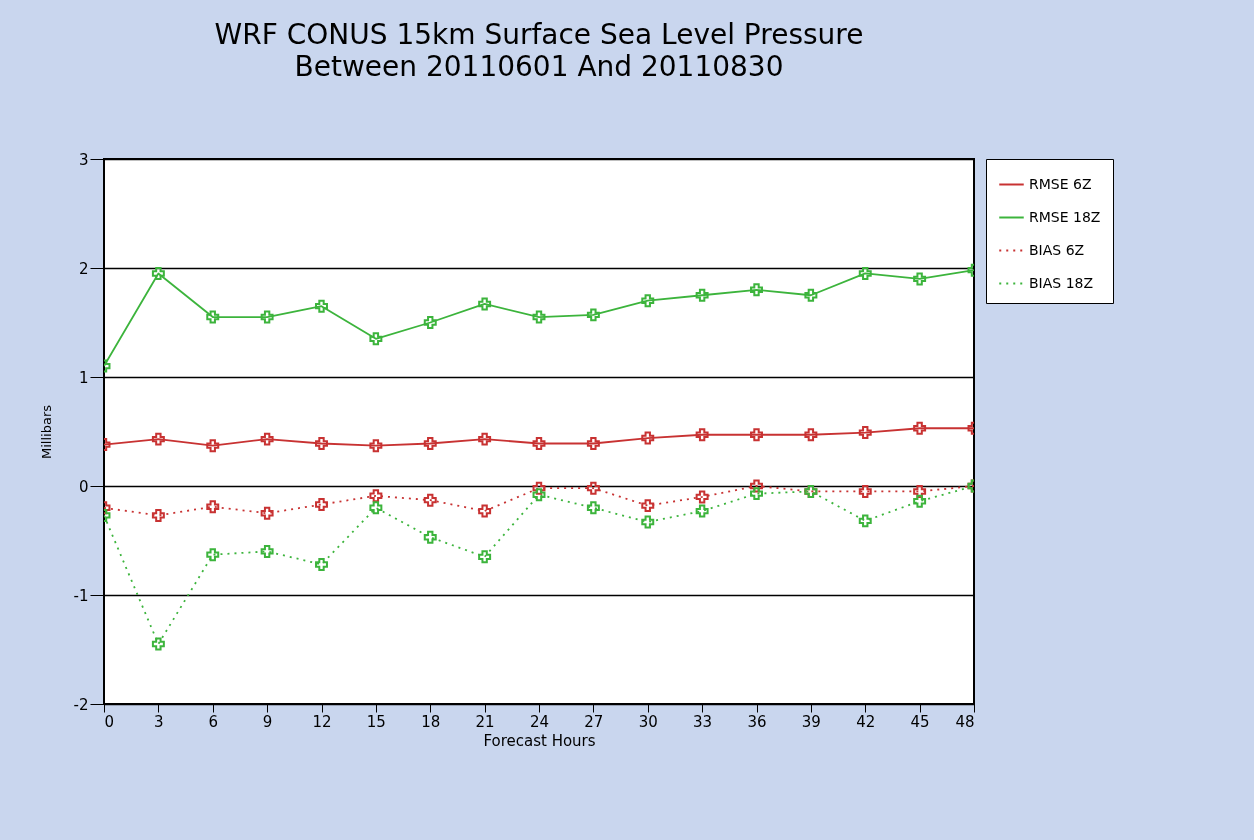 The width and height of the screenshot is (1254, 840). I want to click on y-tick-label: 2, so click(83, 268).